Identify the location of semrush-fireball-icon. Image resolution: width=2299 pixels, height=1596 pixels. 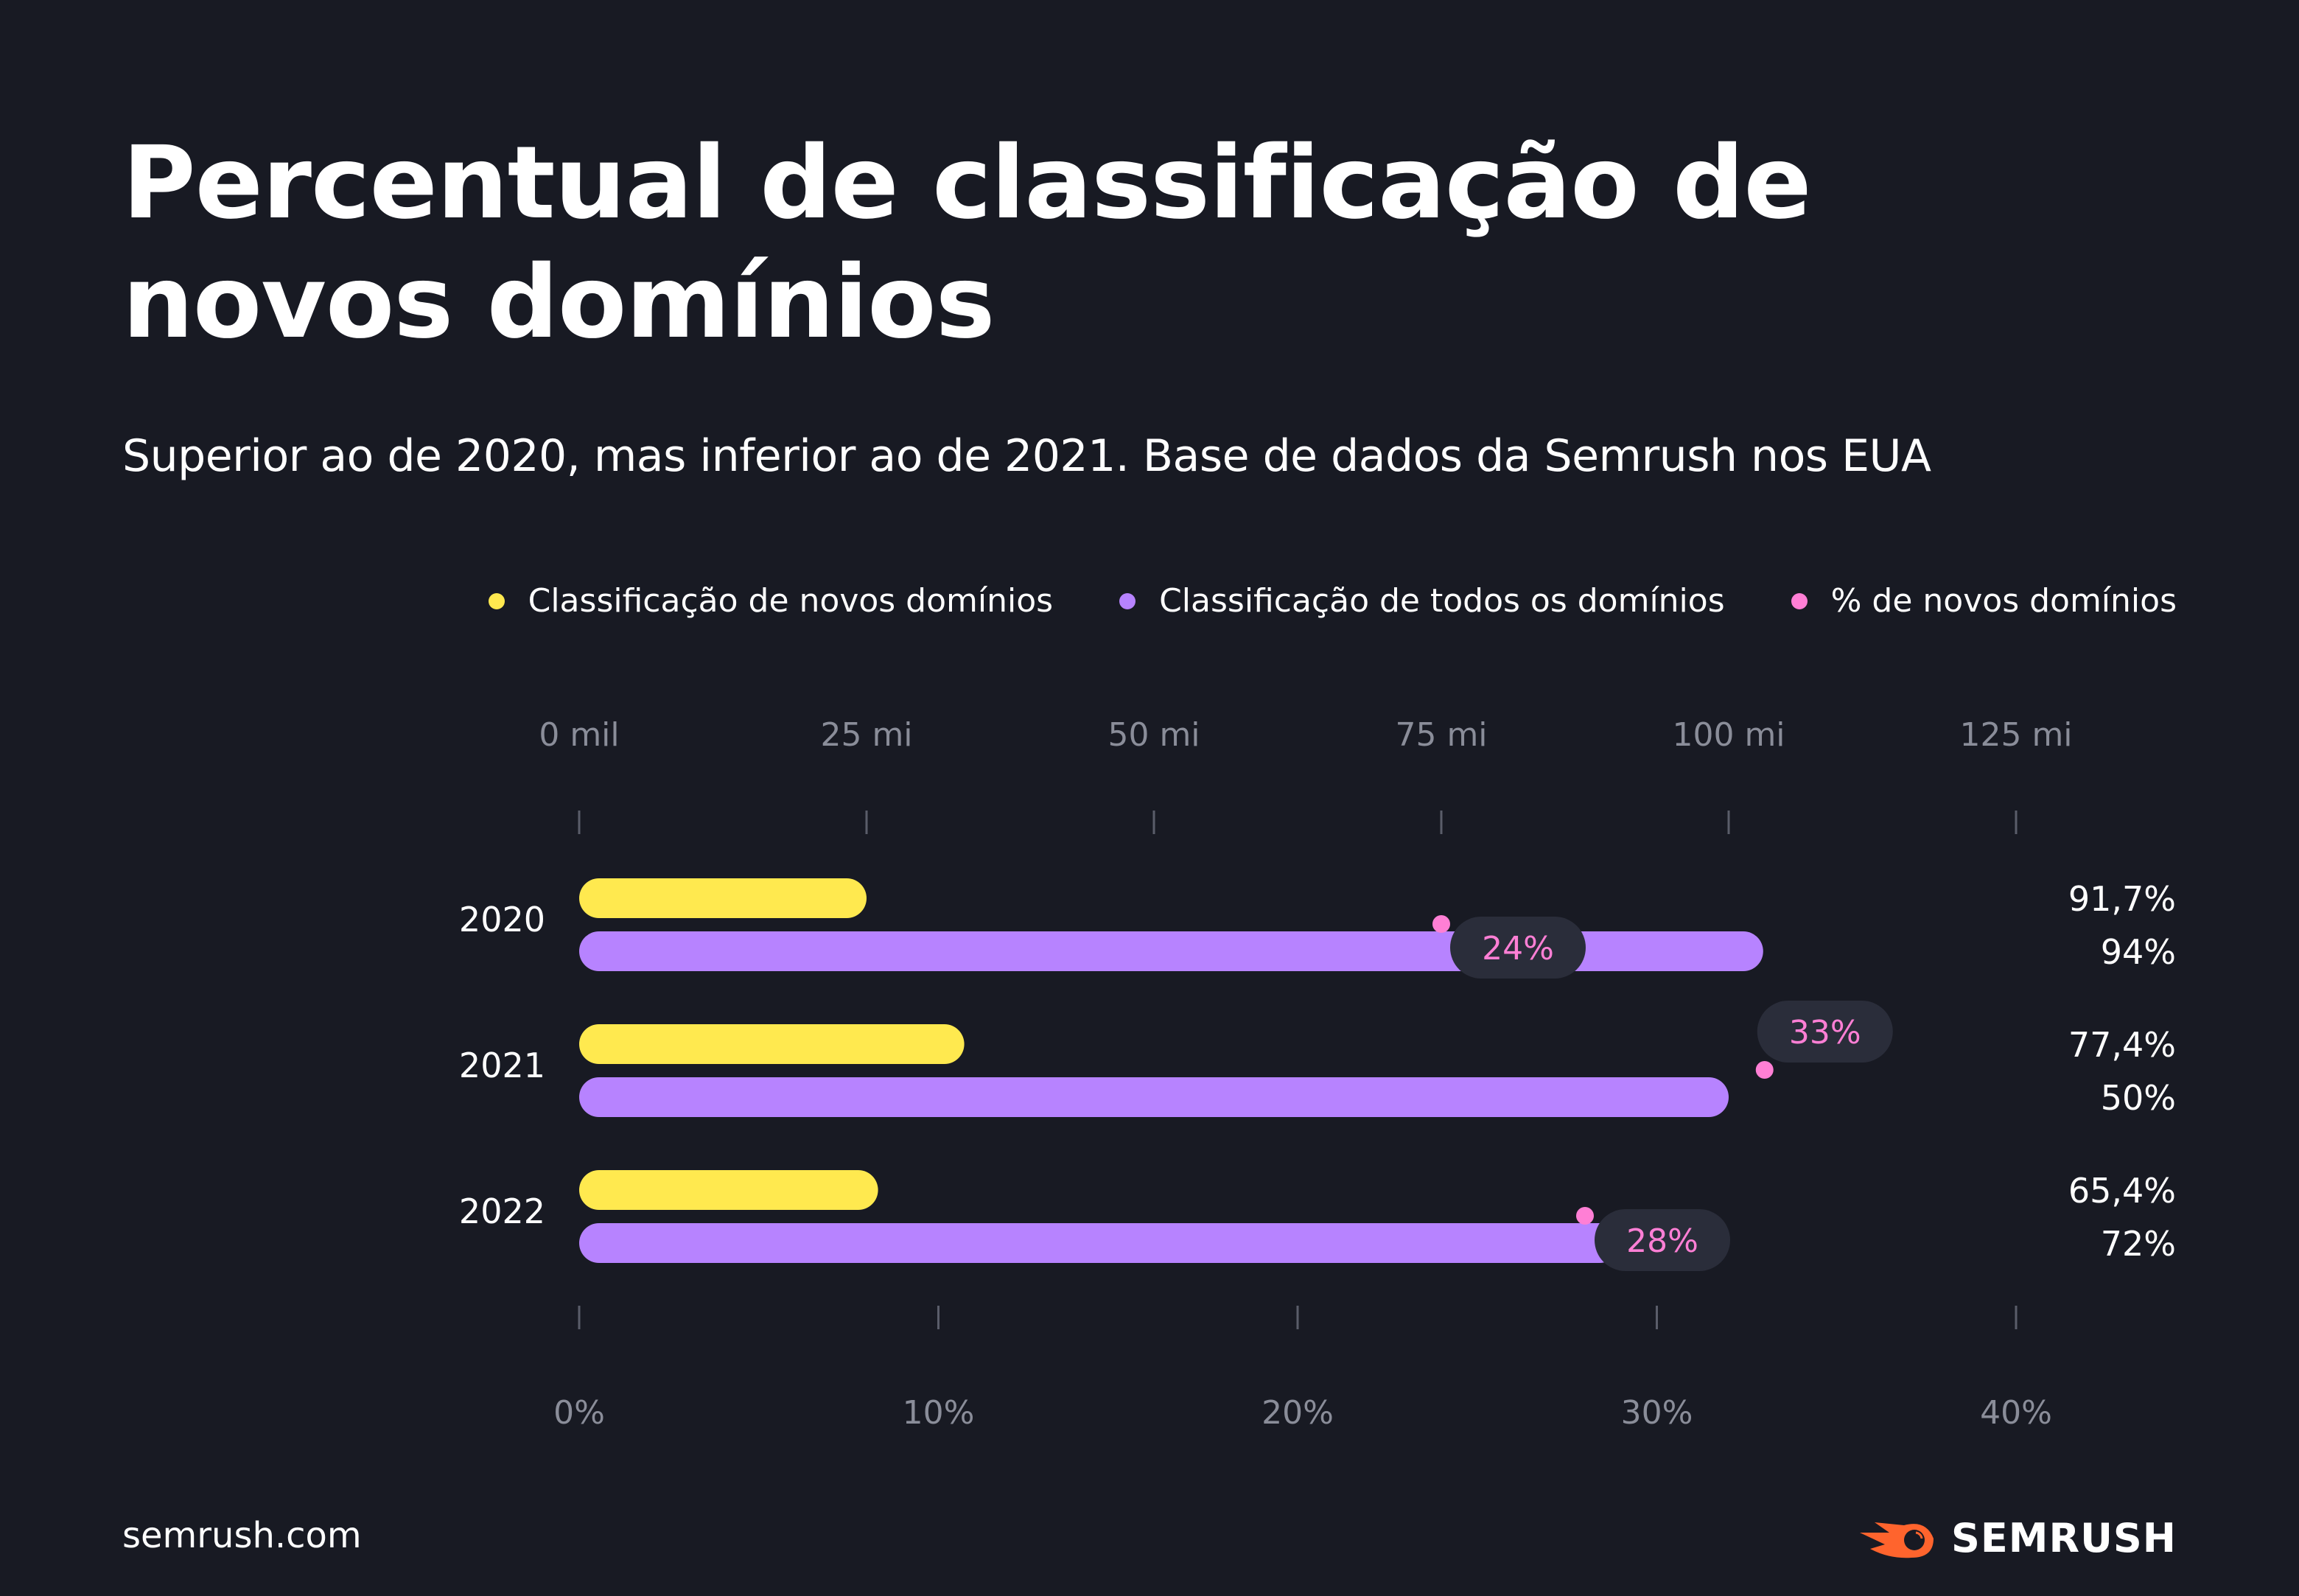
(1896, 1540).